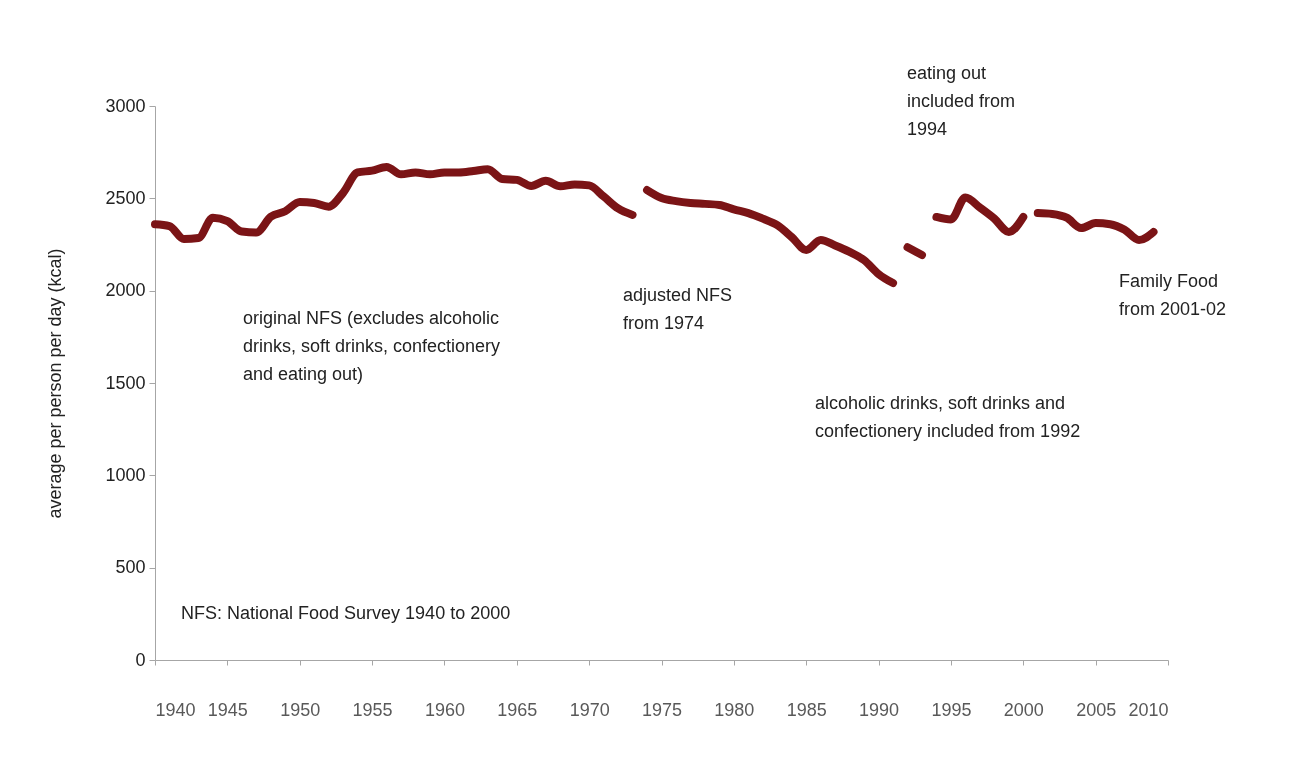 The image size is (1291, 762). Describe the element at coordinates (372, 709) in the screenshot. I see `x-tick-label: 1955` at that location.